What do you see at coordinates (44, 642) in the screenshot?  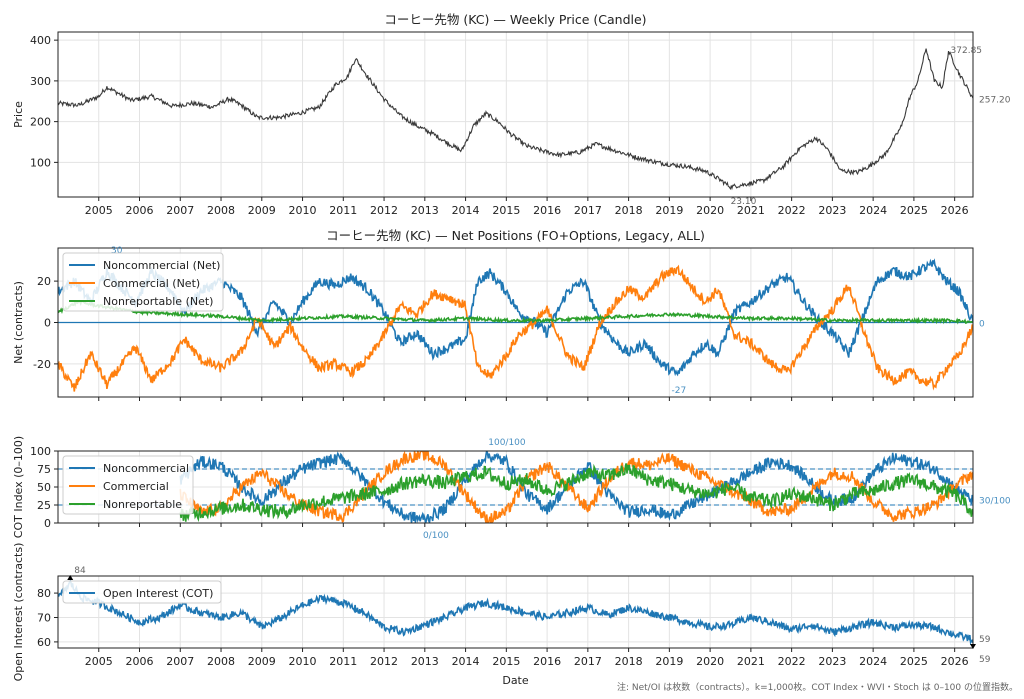 I see `y-tick-label: 60` at bounding box center [44, 642].